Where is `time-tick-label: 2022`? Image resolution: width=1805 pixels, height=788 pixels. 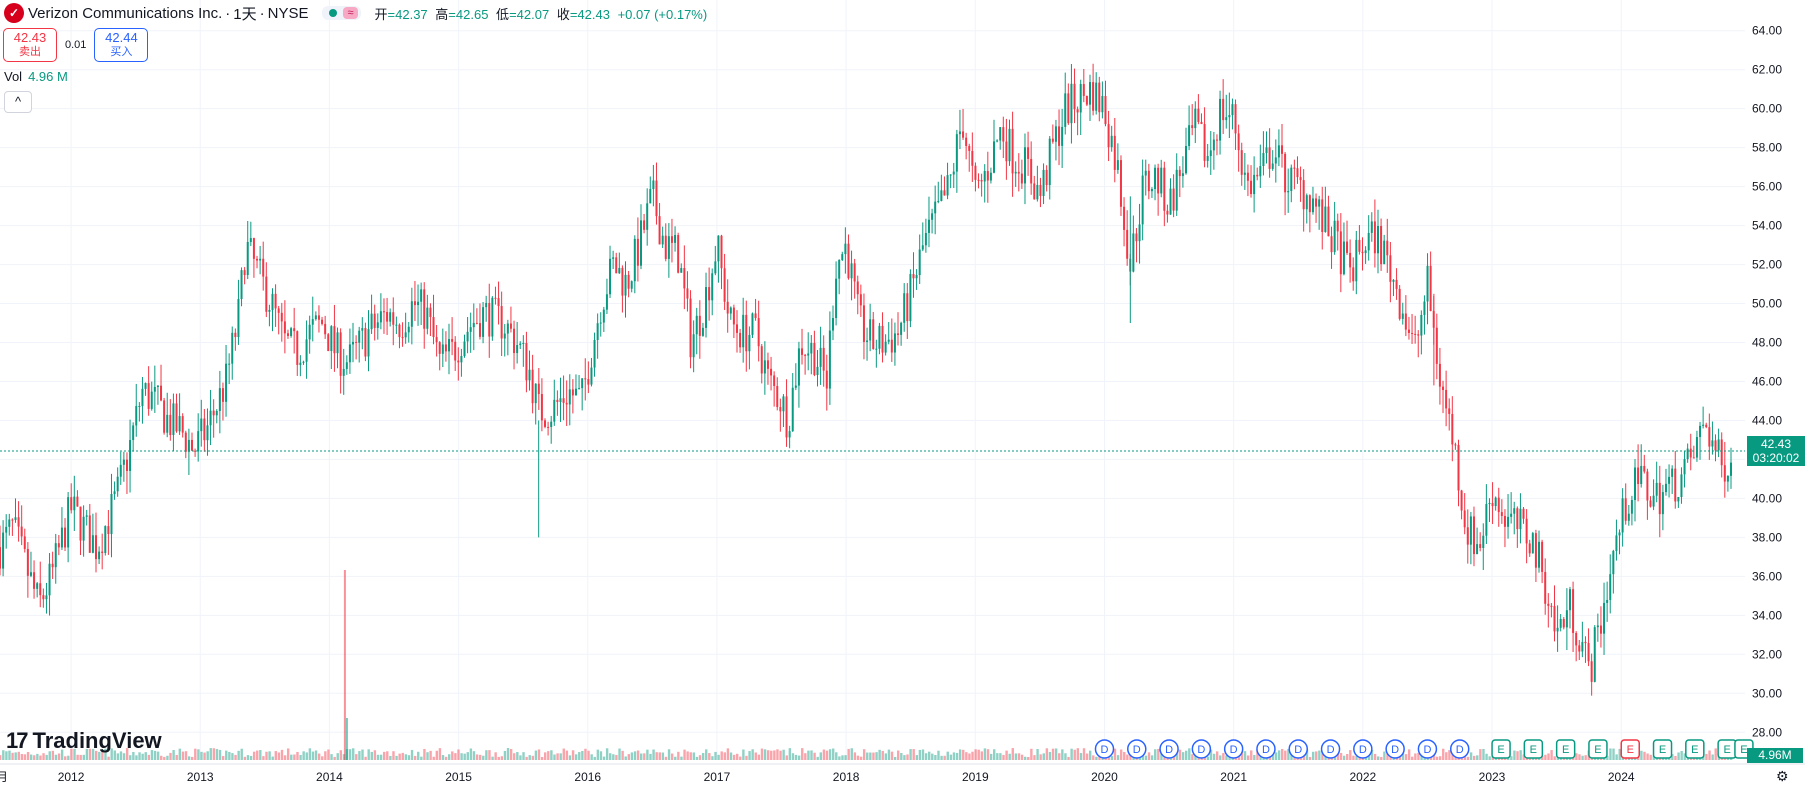 time-tick-label: 2022 is located at coordinates (1362, 777).